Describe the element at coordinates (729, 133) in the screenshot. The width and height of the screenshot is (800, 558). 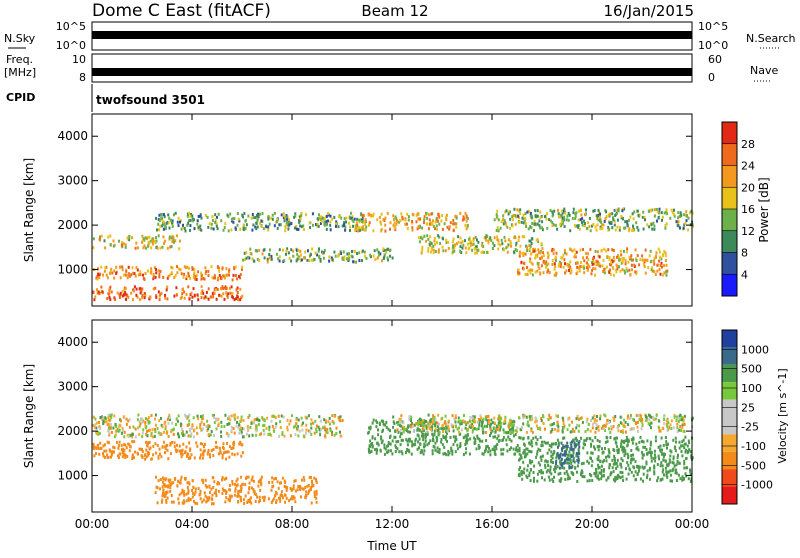
I see `power-colorbar-swatch` at that location.